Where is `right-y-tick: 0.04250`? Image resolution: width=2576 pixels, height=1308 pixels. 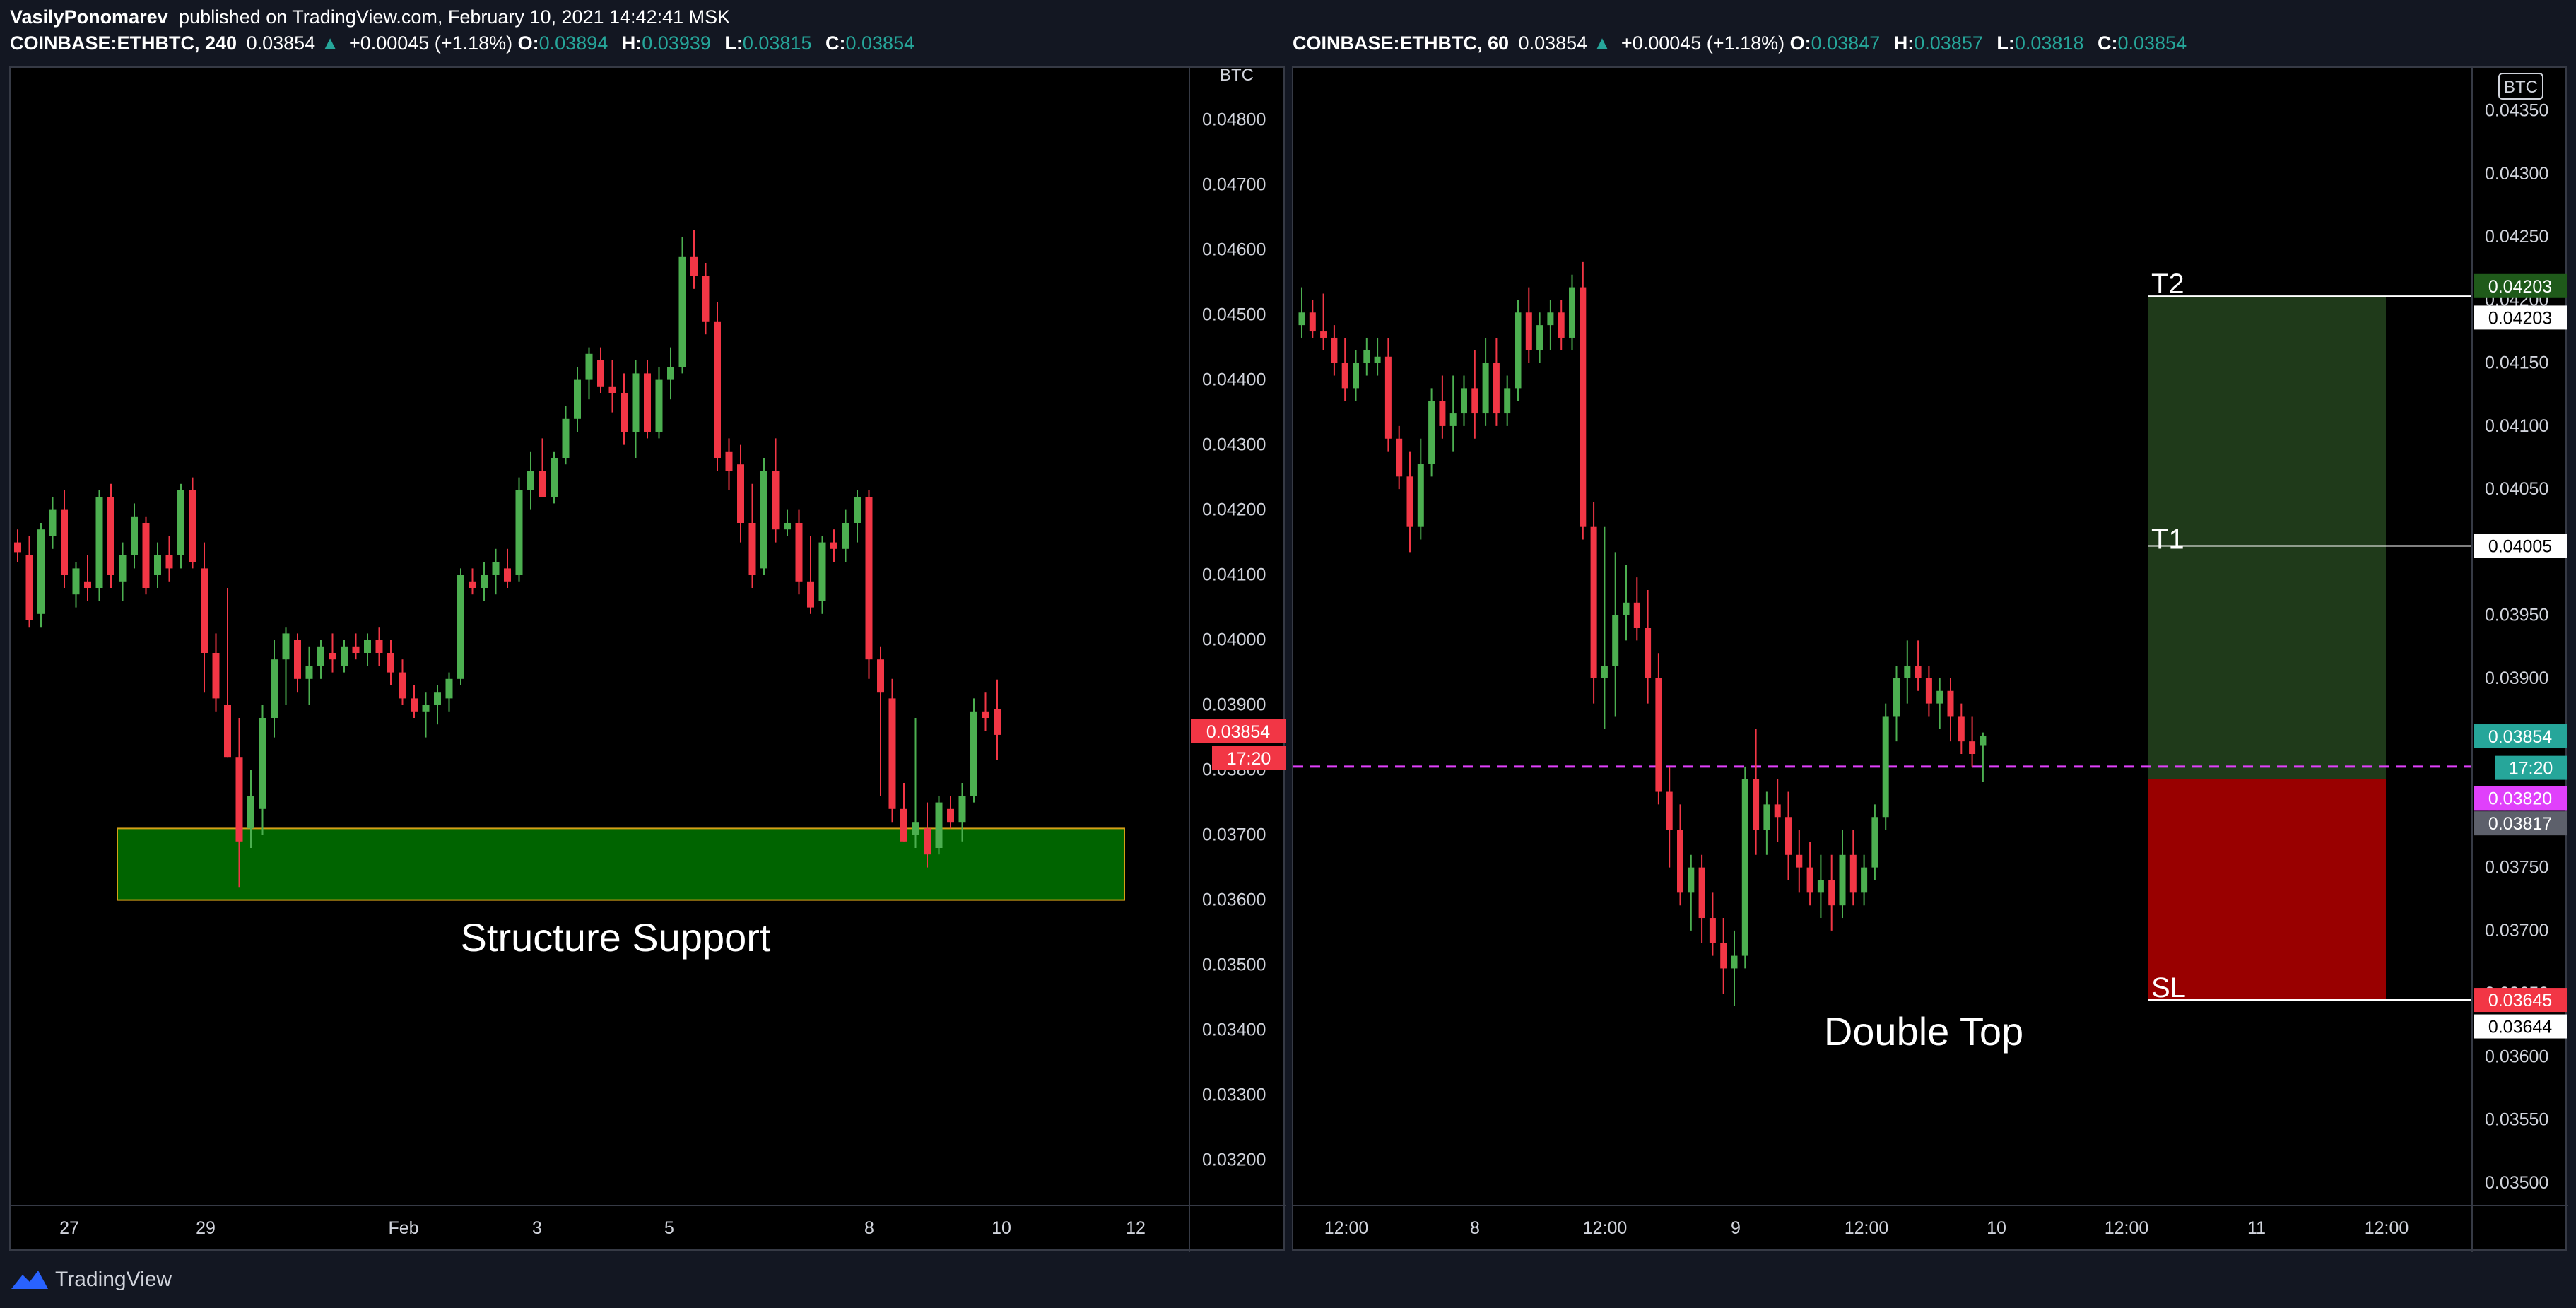
right-y-tick: 0.04250 is located at coordinates (2516, 237).